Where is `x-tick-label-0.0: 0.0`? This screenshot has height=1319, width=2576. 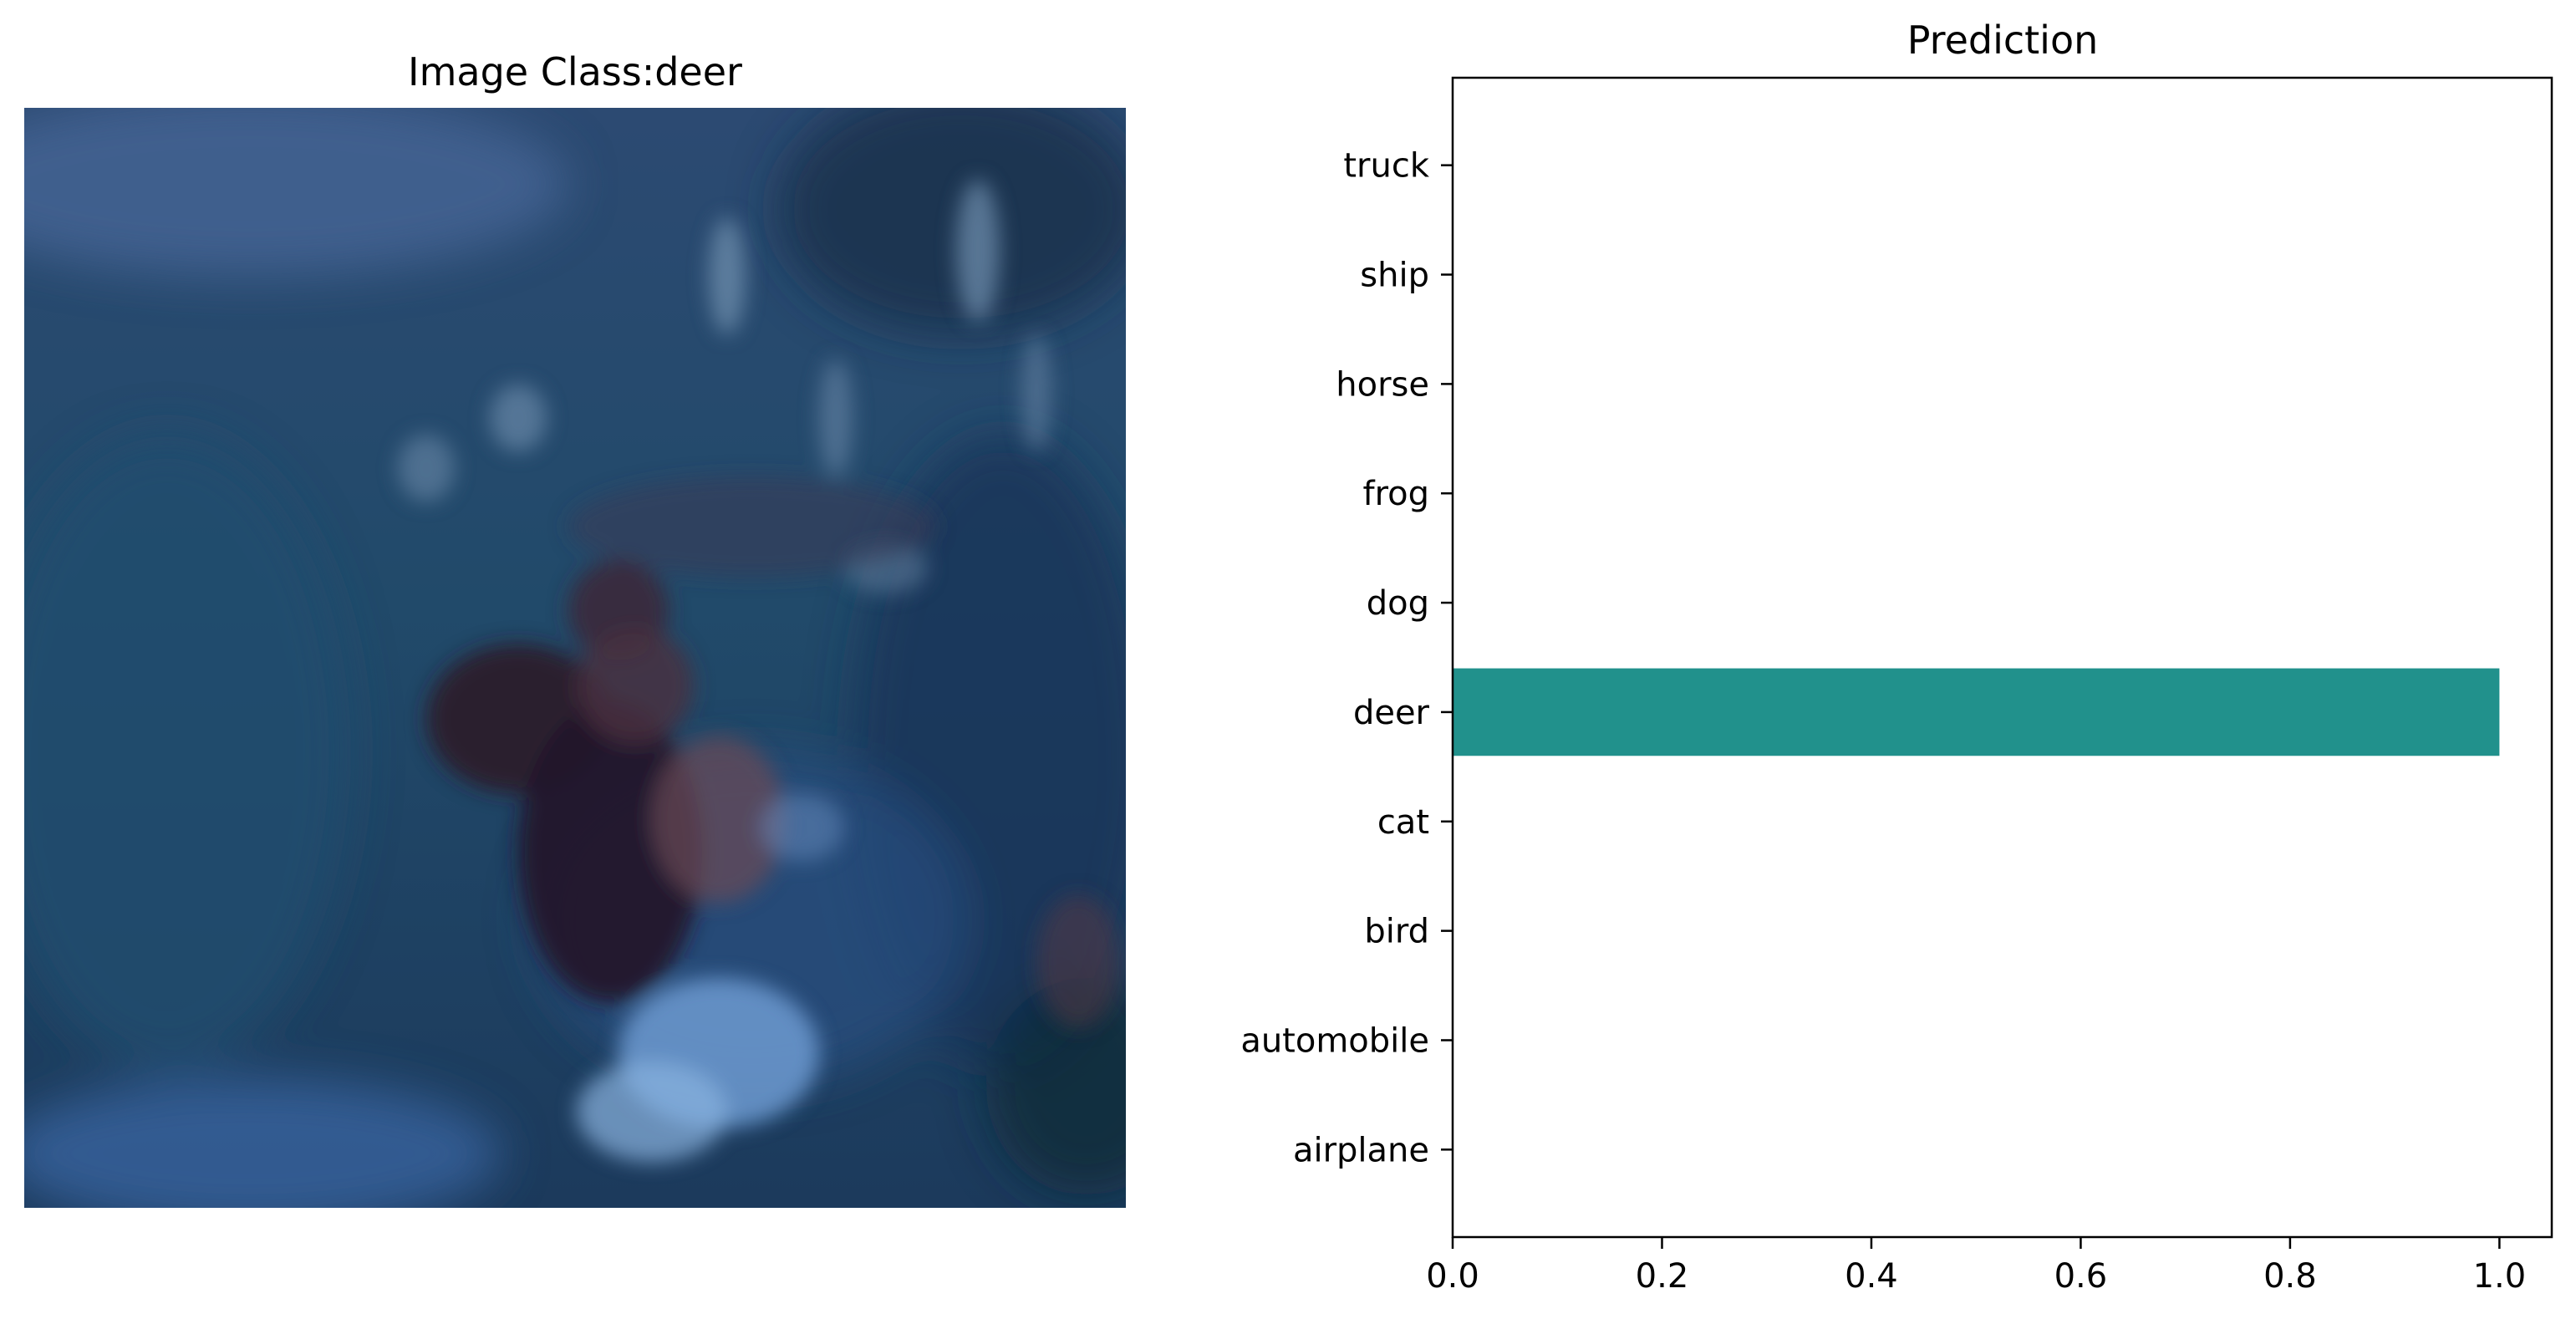 x-tick-label-0.0: 0.0 is located at coordinates (1452, 1276).